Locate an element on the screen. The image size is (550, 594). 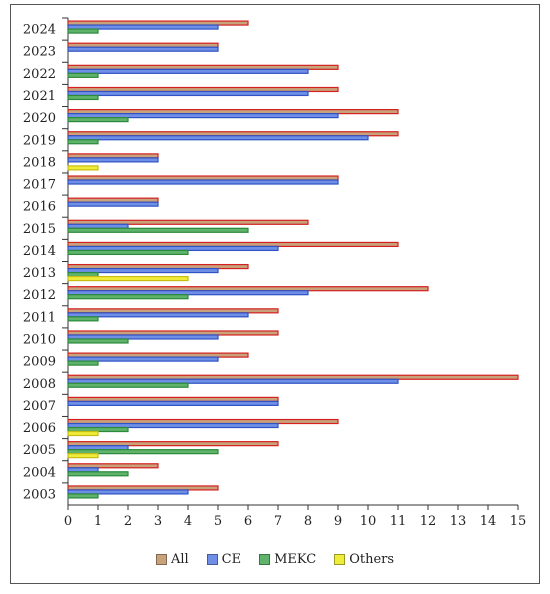
bar-ce-2018 is located at coordinates (113, 160).